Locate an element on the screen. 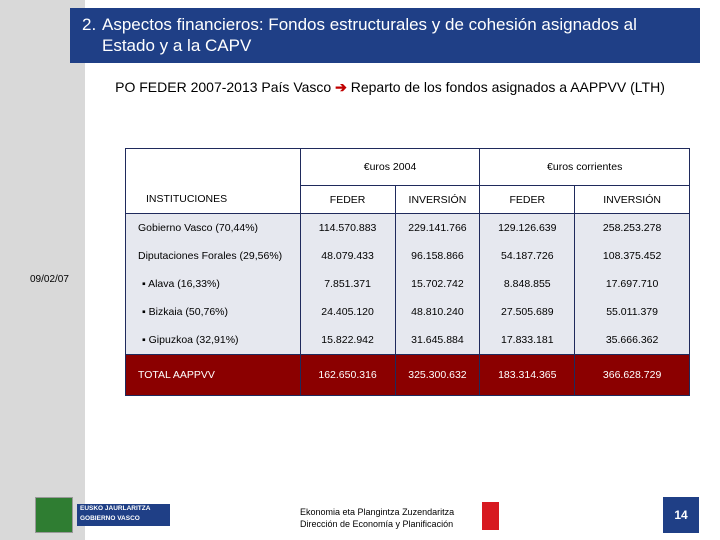 The width and height of the screenshot is (720, 540). logo-line: EUSKO JAURLARITZA is located at coordinates (115, 508).